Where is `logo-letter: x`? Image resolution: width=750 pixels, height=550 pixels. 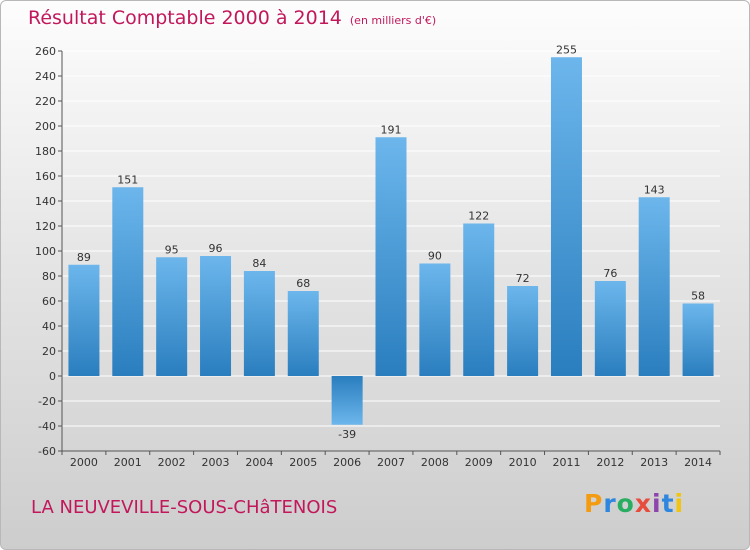
logo-letter: x is located at coordinates (643, 503).